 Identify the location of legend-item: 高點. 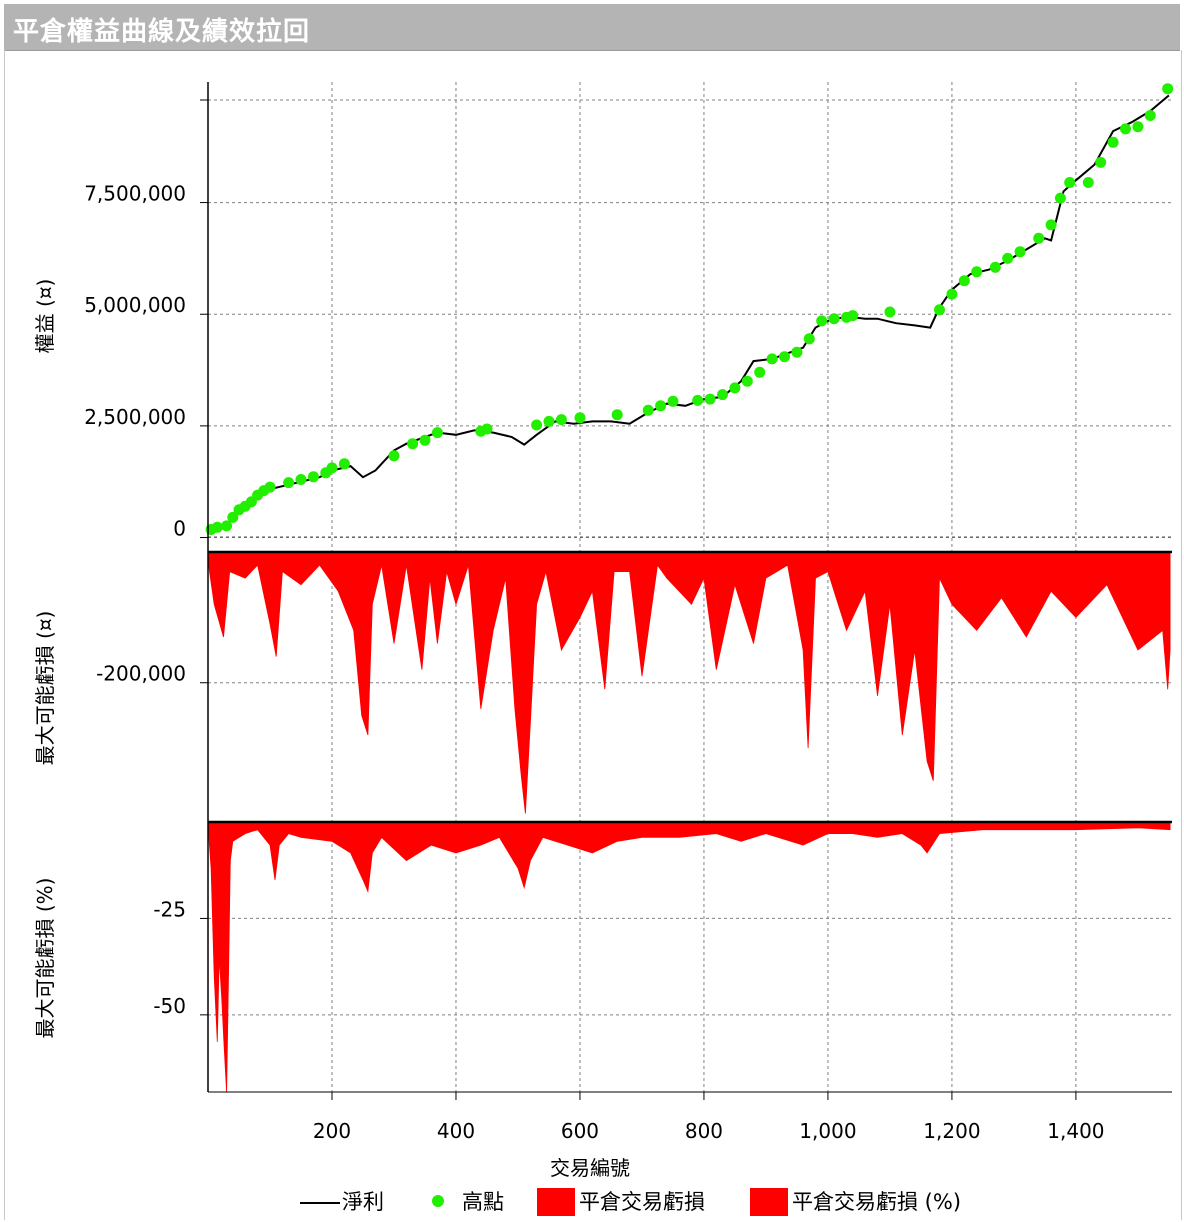
(468, 1202).